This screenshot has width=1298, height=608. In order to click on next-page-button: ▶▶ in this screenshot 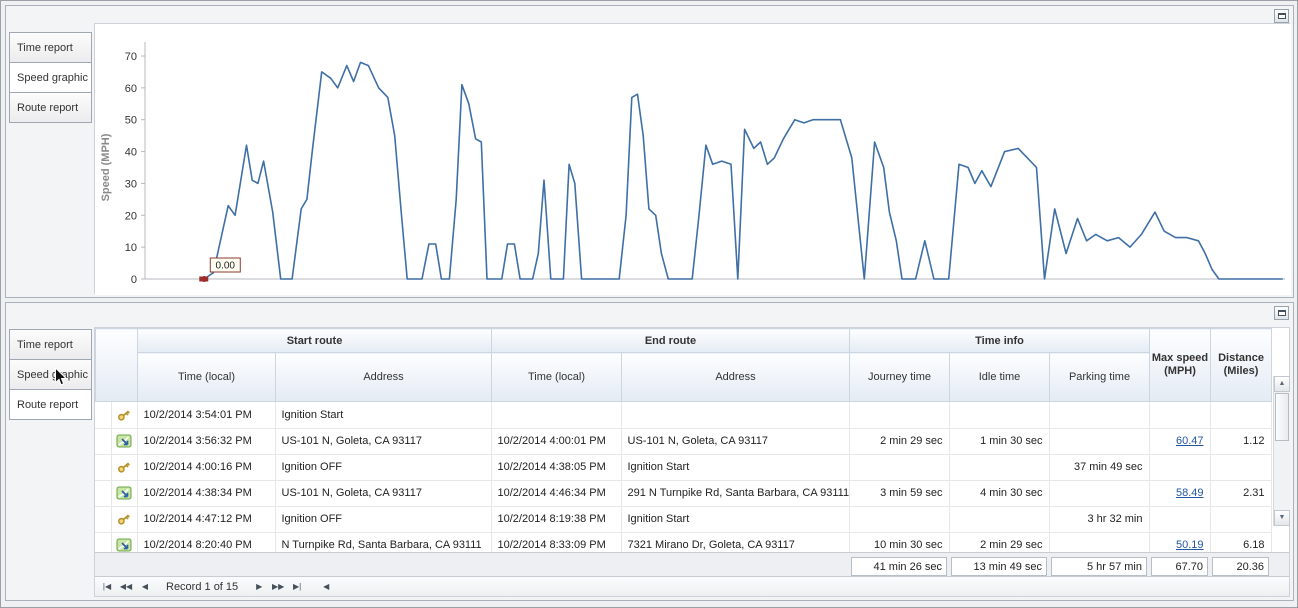, I will do `click(278, 586)`.